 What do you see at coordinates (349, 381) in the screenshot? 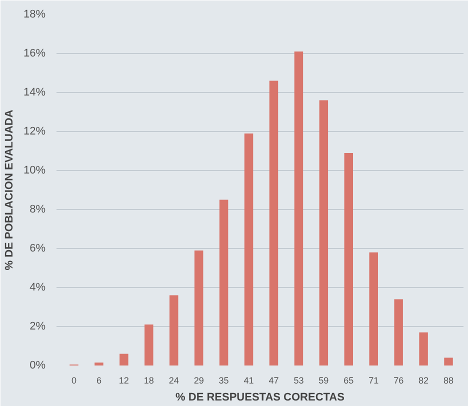
I see `x-tick-label: 65` at bounding box center [349, 381].